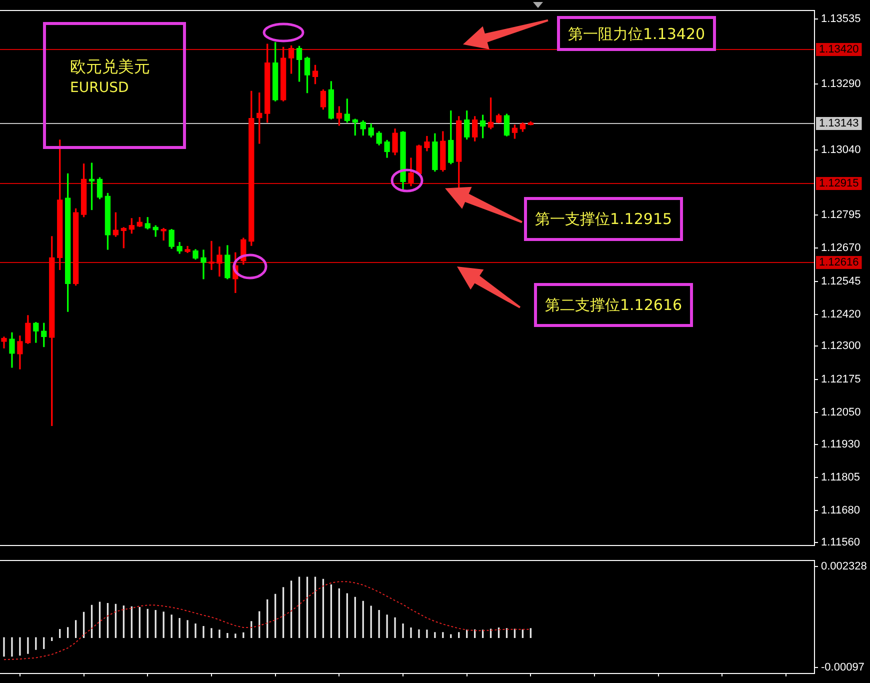 The image size is (870, 683). What do you see at coordinates (844, 566) in the screenshot?
I see `y-tick-label: 0.002328` at bounding box center [844, 566].